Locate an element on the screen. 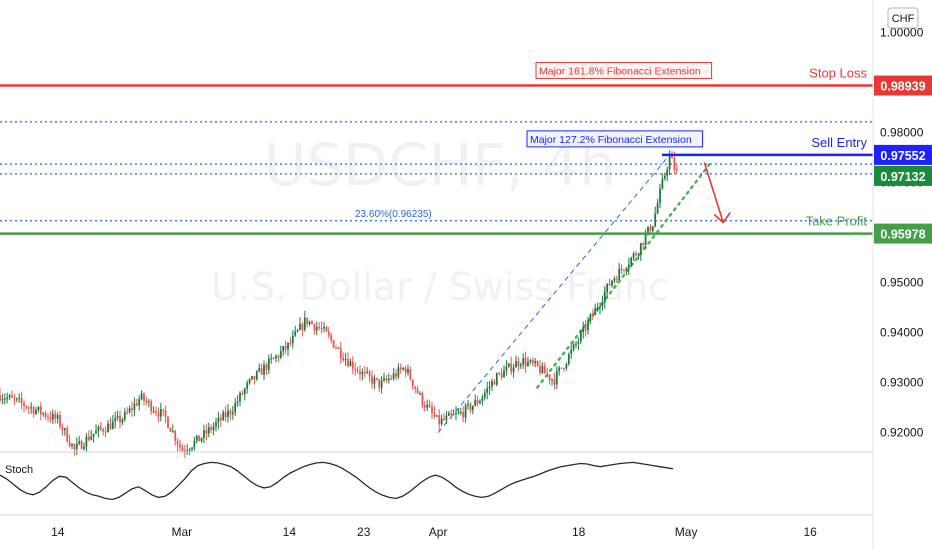 This screenshot has width=932, height=550. time-axis: 14 Mar 14 23 Apr 18 May 16 is located at coordinates (436, 526).